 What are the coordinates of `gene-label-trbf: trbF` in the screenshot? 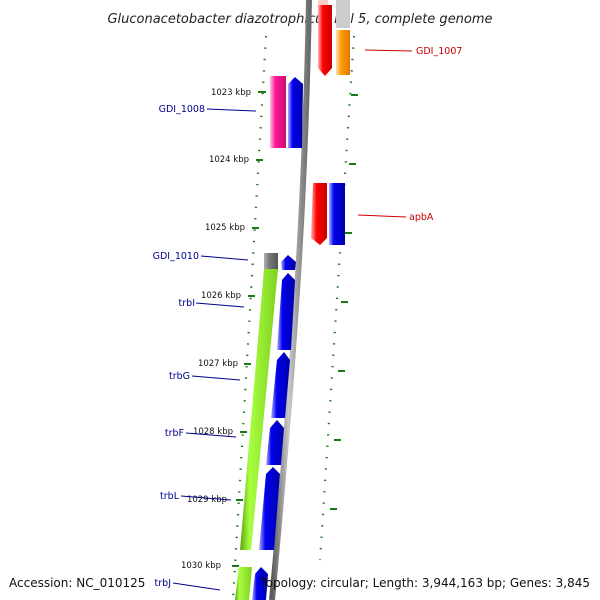 It's located at (174, 433).